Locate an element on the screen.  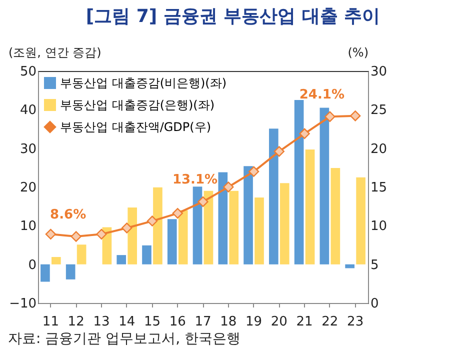
y2-axis-title: (%) is located at coordinates (358, 53).